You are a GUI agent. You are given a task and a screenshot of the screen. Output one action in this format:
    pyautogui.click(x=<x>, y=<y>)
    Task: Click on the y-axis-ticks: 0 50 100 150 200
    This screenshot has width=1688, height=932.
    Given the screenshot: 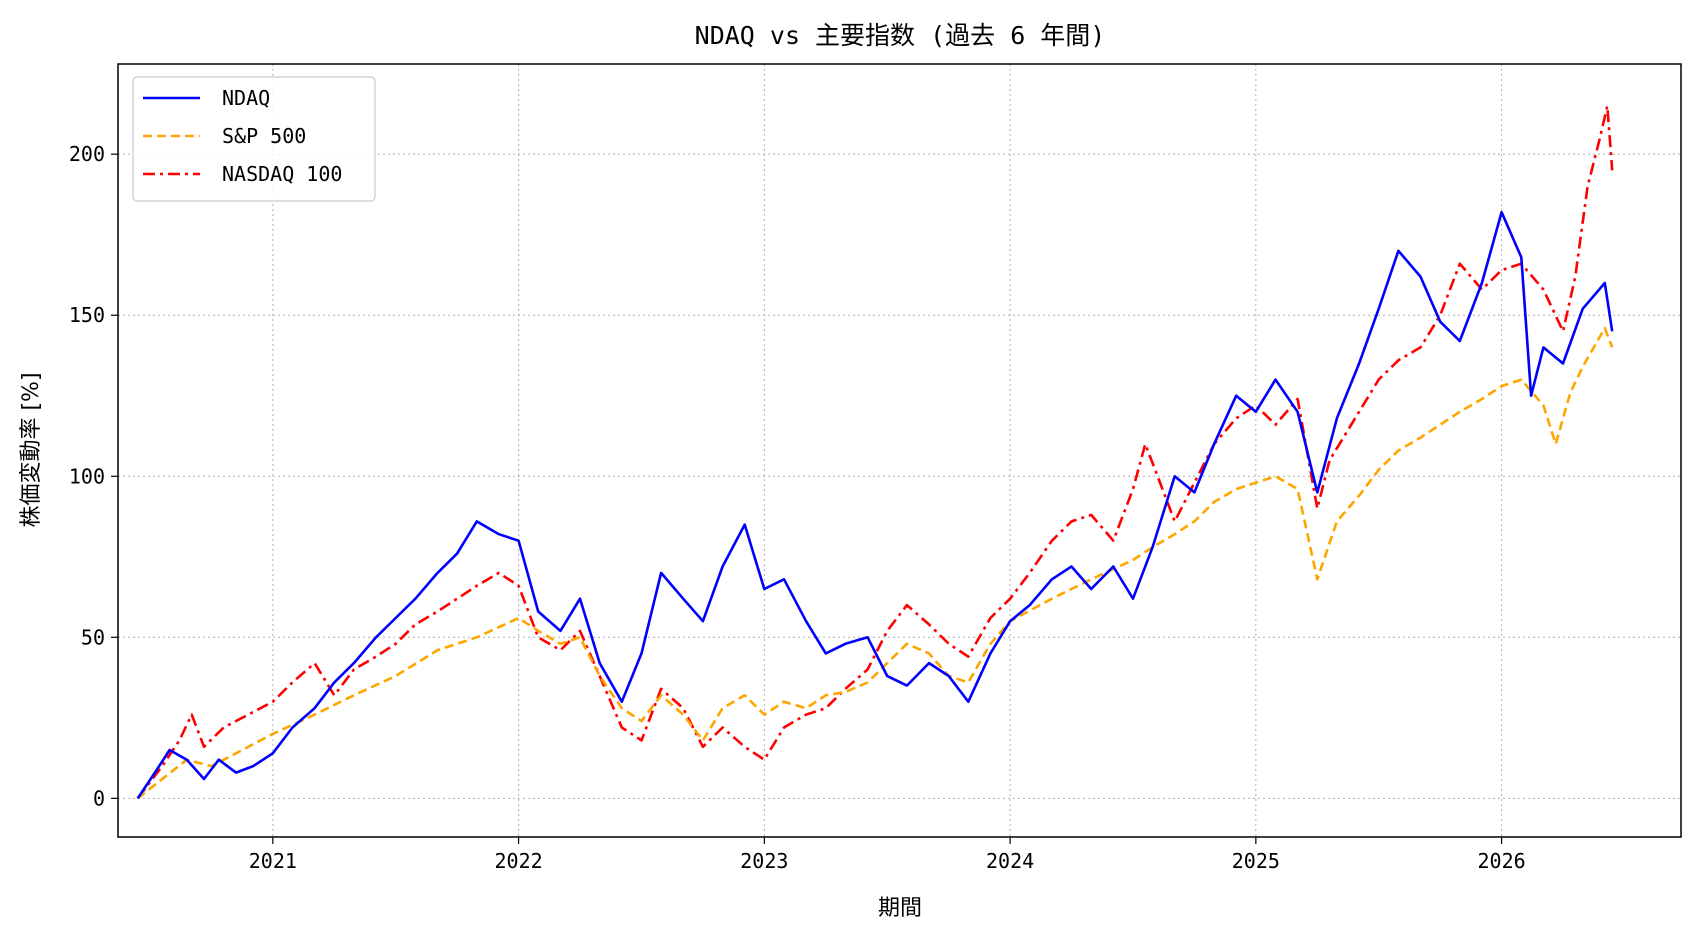 What is the action you would take?
    pyautogui.click(x=93, y=476)
    